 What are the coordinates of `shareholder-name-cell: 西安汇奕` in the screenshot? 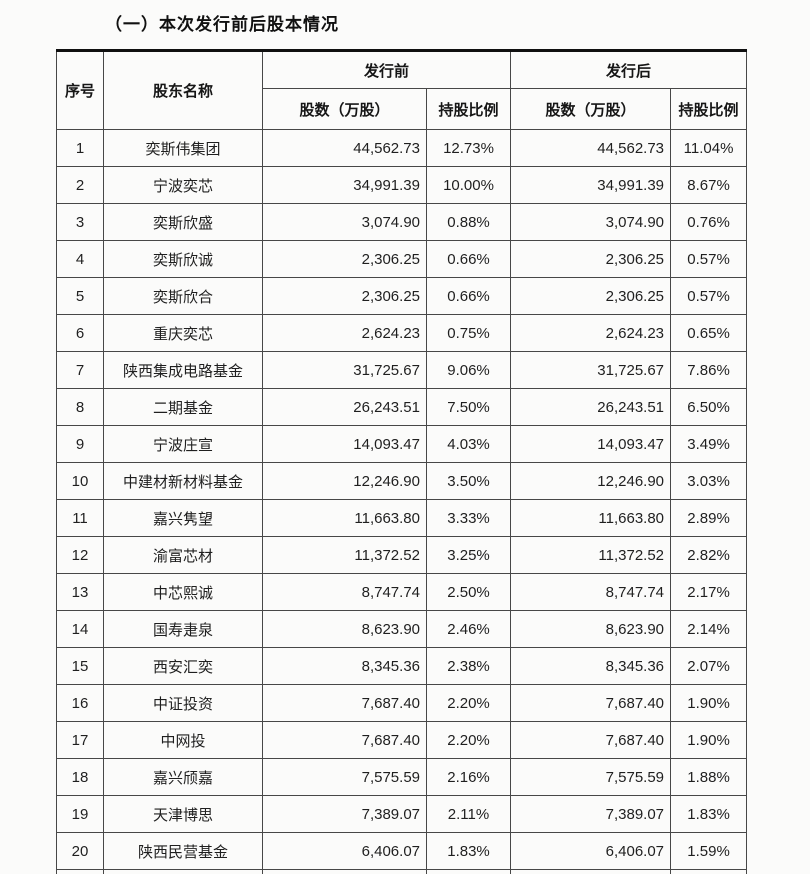 It's located at (183, 666).